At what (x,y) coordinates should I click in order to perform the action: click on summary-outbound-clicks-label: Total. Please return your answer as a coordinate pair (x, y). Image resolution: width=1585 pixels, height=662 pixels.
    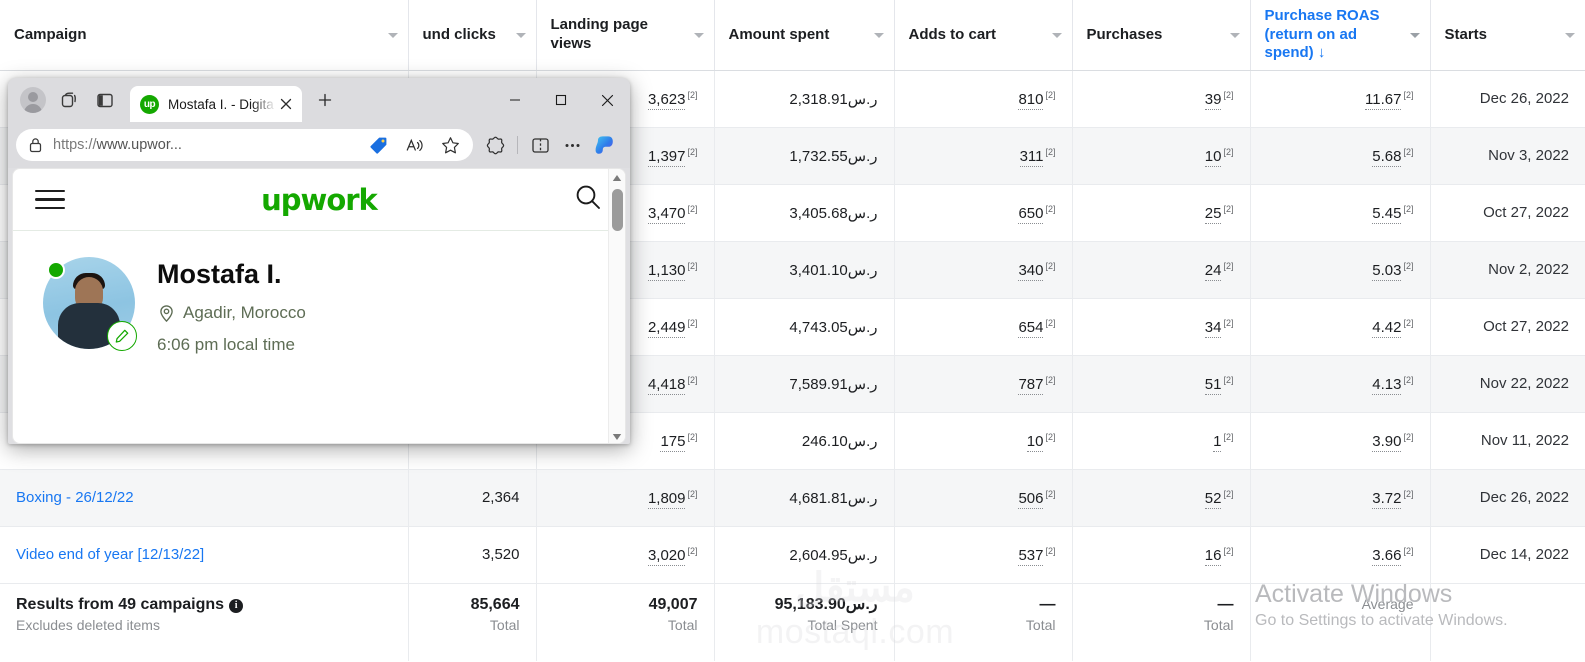
    Looking at the image, I should click on (504, 625).